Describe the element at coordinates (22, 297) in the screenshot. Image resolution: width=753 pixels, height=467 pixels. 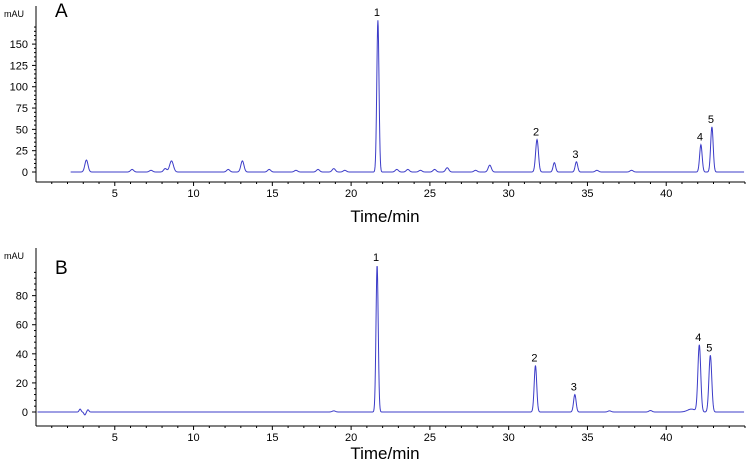
I see `y-tick-label: 80` at that location.